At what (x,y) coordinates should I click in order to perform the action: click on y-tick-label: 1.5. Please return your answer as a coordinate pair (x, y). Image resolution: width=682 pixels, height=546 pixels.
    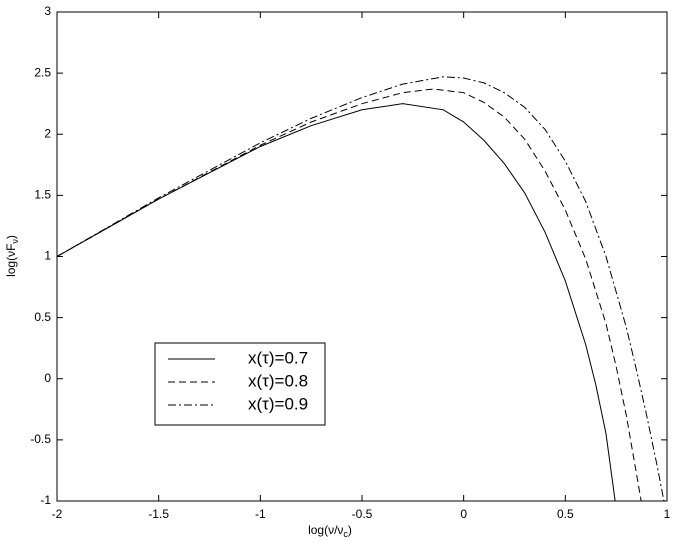
    Looking at the image, I should click on (42, 195).